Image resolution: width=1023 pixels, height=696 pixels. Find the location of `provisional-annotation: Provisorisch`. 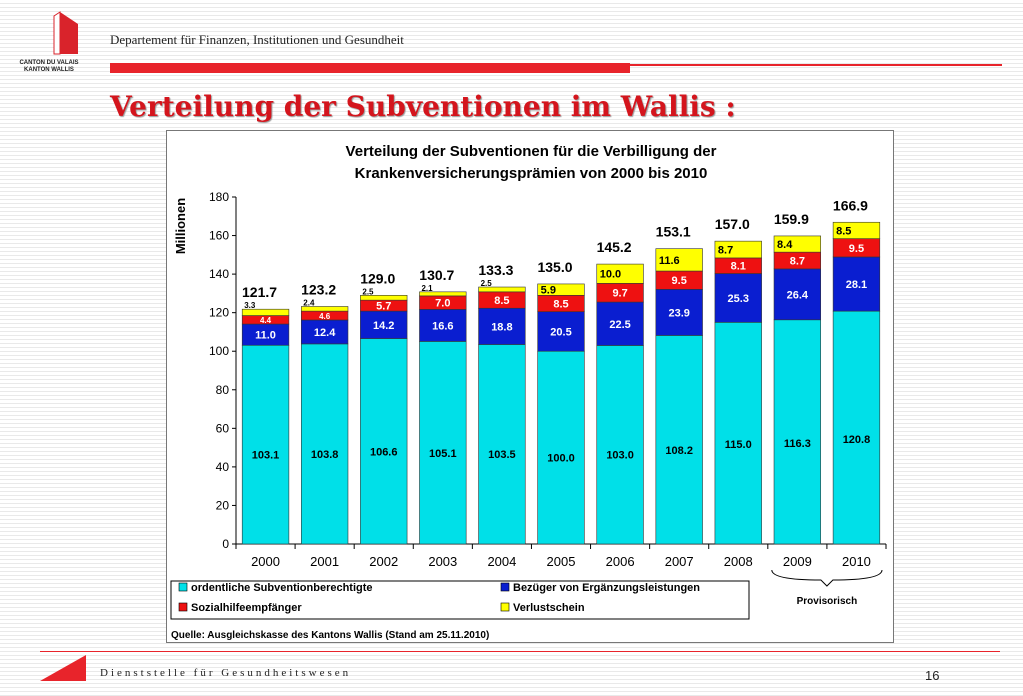

provisional-annotation: Provisorisch is located at coordinates (827, 601).